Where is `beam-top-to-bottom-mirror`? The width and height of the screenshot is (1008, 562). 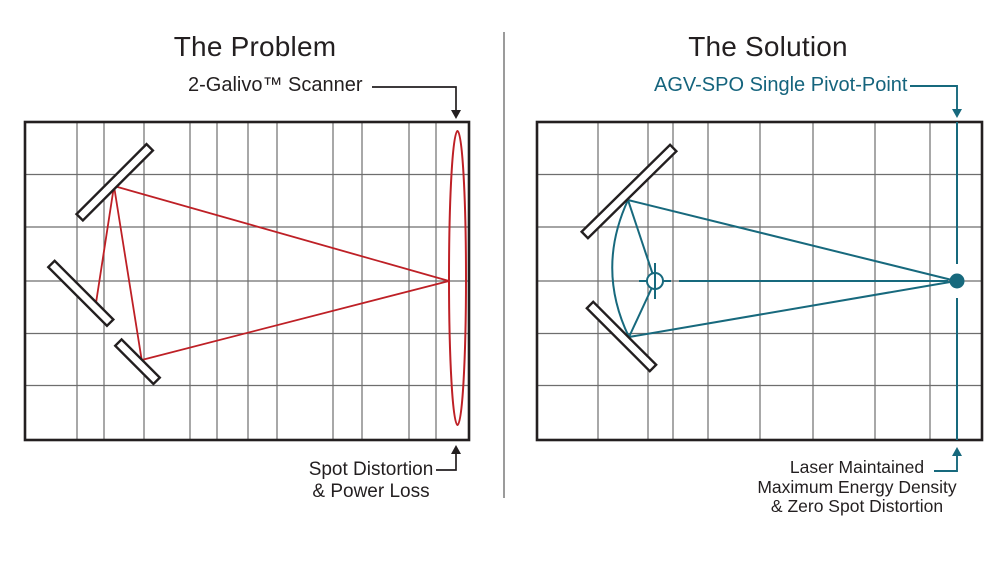 beam-top-to-bottom-mirror is located at coordinates (128, 273).